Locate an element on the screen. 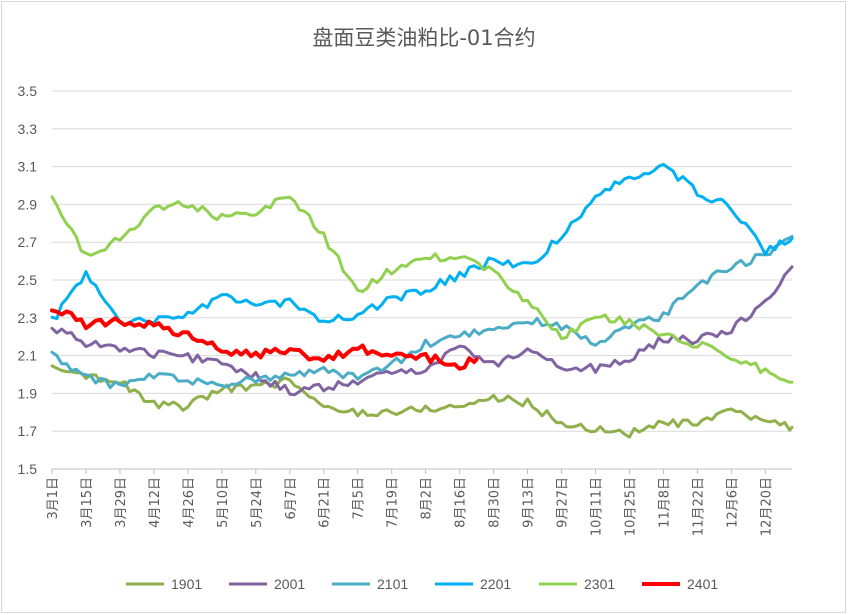 The image size is (848, 615). legend-label-2101: 2101 is located at coordinates (392, 584).